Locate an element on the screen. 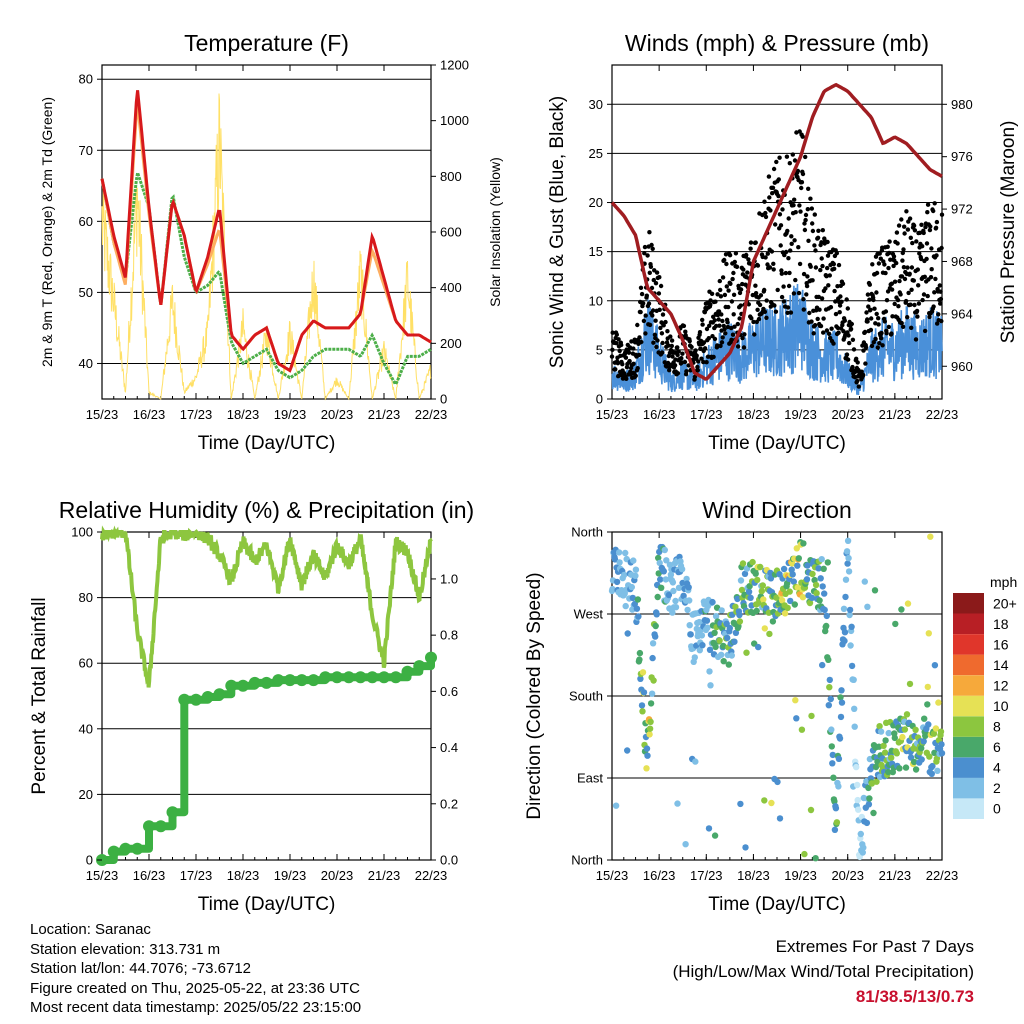 The height and width of the screenshot is (1024, 1024). x-tick-label: 16/23 is located at coordinates (149, 414).